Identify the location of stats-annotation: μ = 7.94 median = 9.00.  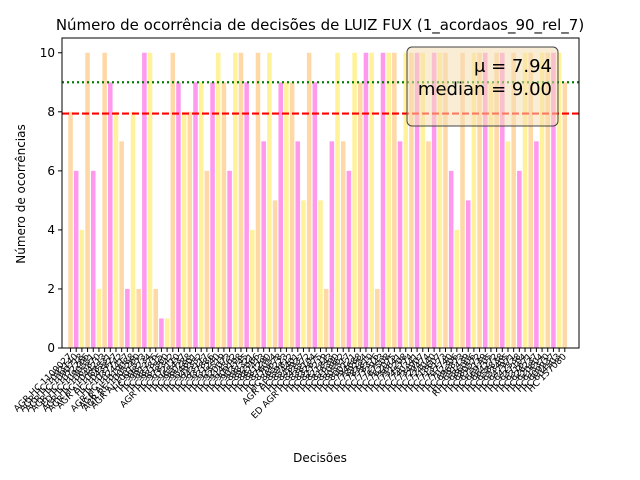
(482, 86).